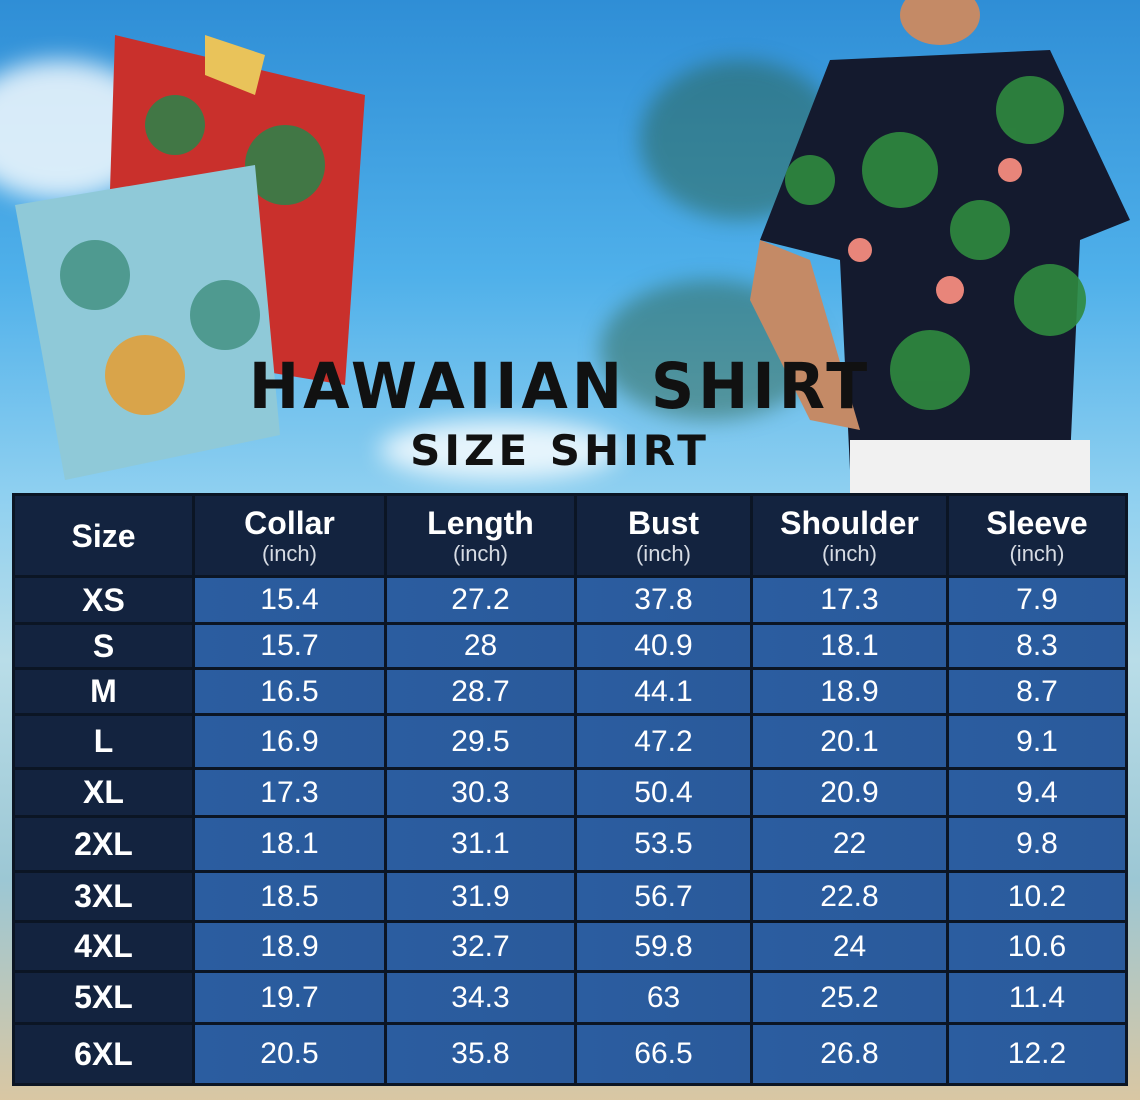 The width and height of the screenshot is (1140, 1100). What do you see at coordinates (849, 896) in the screenshot?
I see `cell-shoulder: 22.8` at bounding box center [849, 896].